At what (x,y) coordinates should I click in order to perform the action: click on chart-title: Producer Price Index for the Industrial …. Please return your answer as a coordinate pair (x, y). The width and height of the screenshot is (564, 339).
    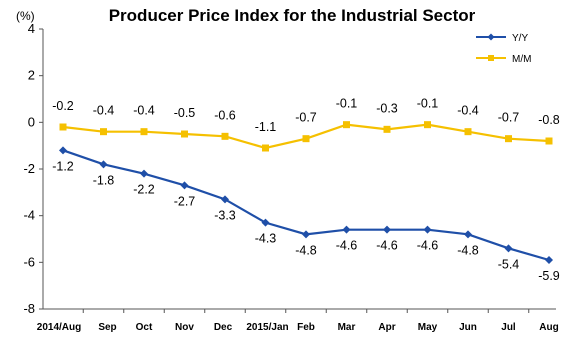
    Looking at the image, I should click on (292, 15).